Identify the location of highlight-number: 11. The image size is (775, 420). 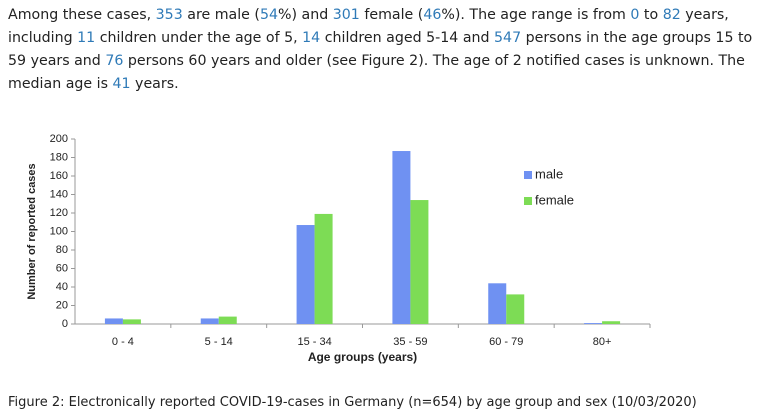
(86, 38).